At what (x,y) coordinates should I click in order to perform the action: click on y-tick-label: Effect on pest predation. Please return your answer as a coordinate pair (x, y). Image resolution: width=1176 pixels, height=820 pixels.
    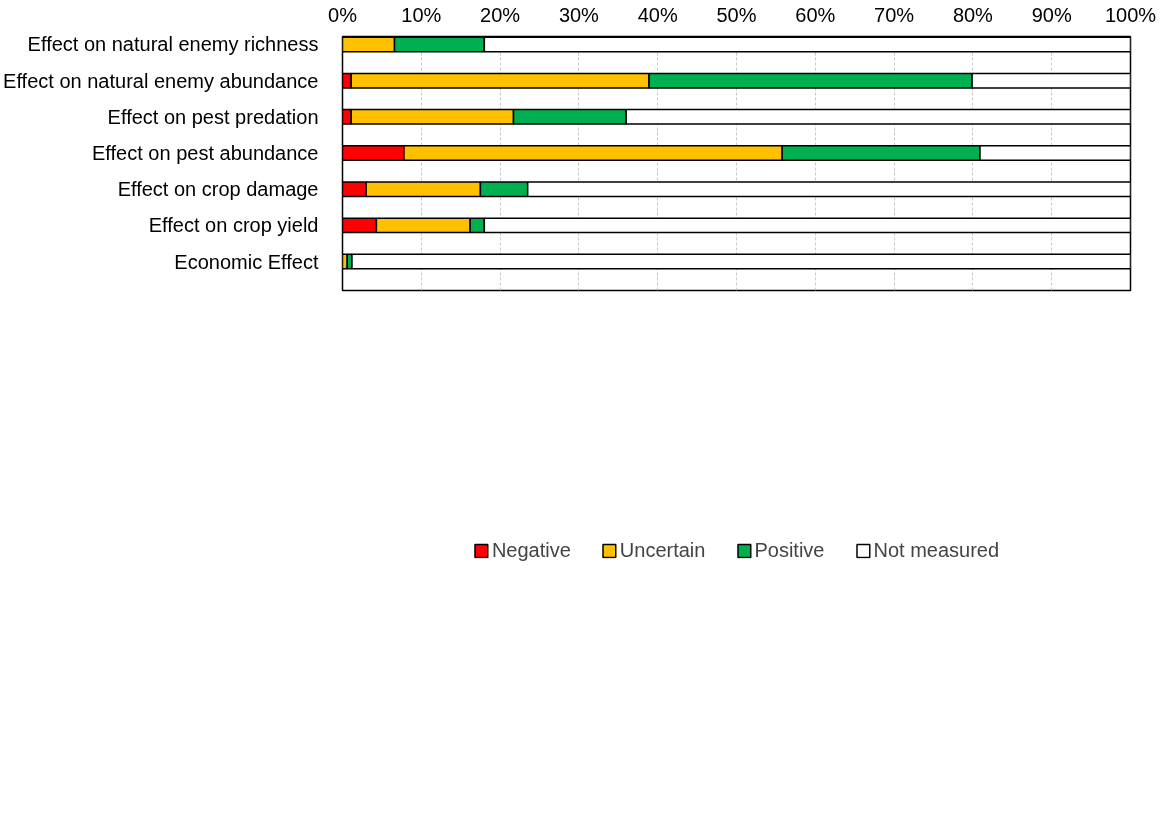
    Looking at the image, I should click on (213, 116).